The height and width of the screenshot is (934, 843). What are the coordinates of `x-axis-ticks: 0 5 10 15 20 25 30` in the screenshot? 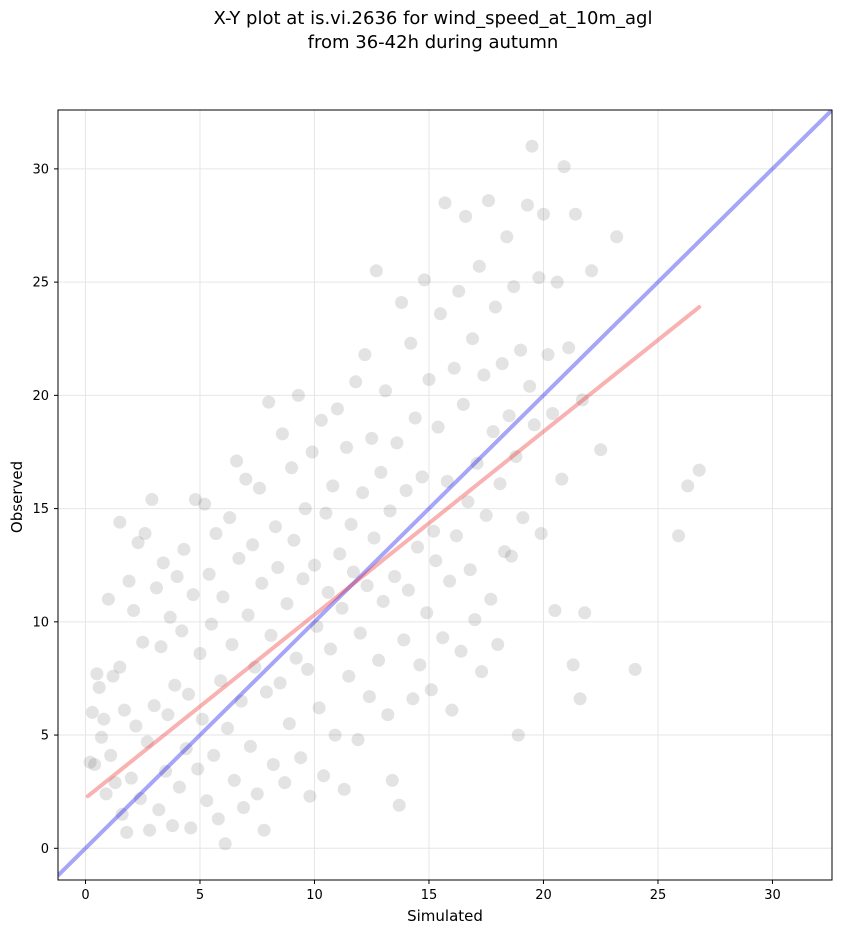 It's located at (431, 891).